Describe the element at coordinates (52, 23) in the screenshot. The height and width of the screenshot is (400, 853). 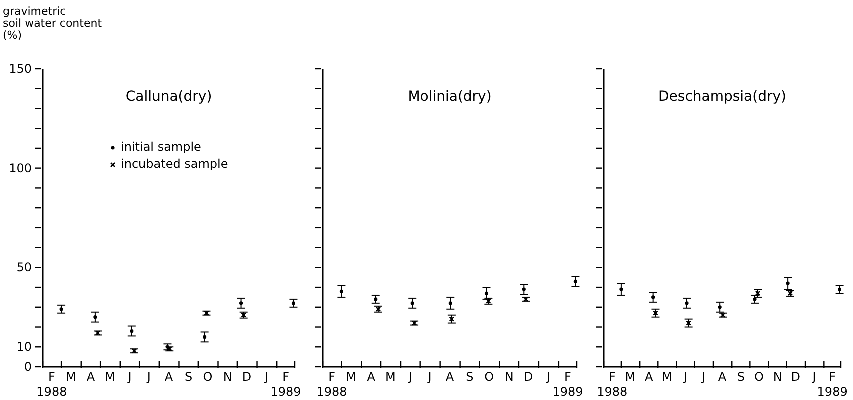
I see `y-axis-title: gravimetric soil water content (%)` at that location.